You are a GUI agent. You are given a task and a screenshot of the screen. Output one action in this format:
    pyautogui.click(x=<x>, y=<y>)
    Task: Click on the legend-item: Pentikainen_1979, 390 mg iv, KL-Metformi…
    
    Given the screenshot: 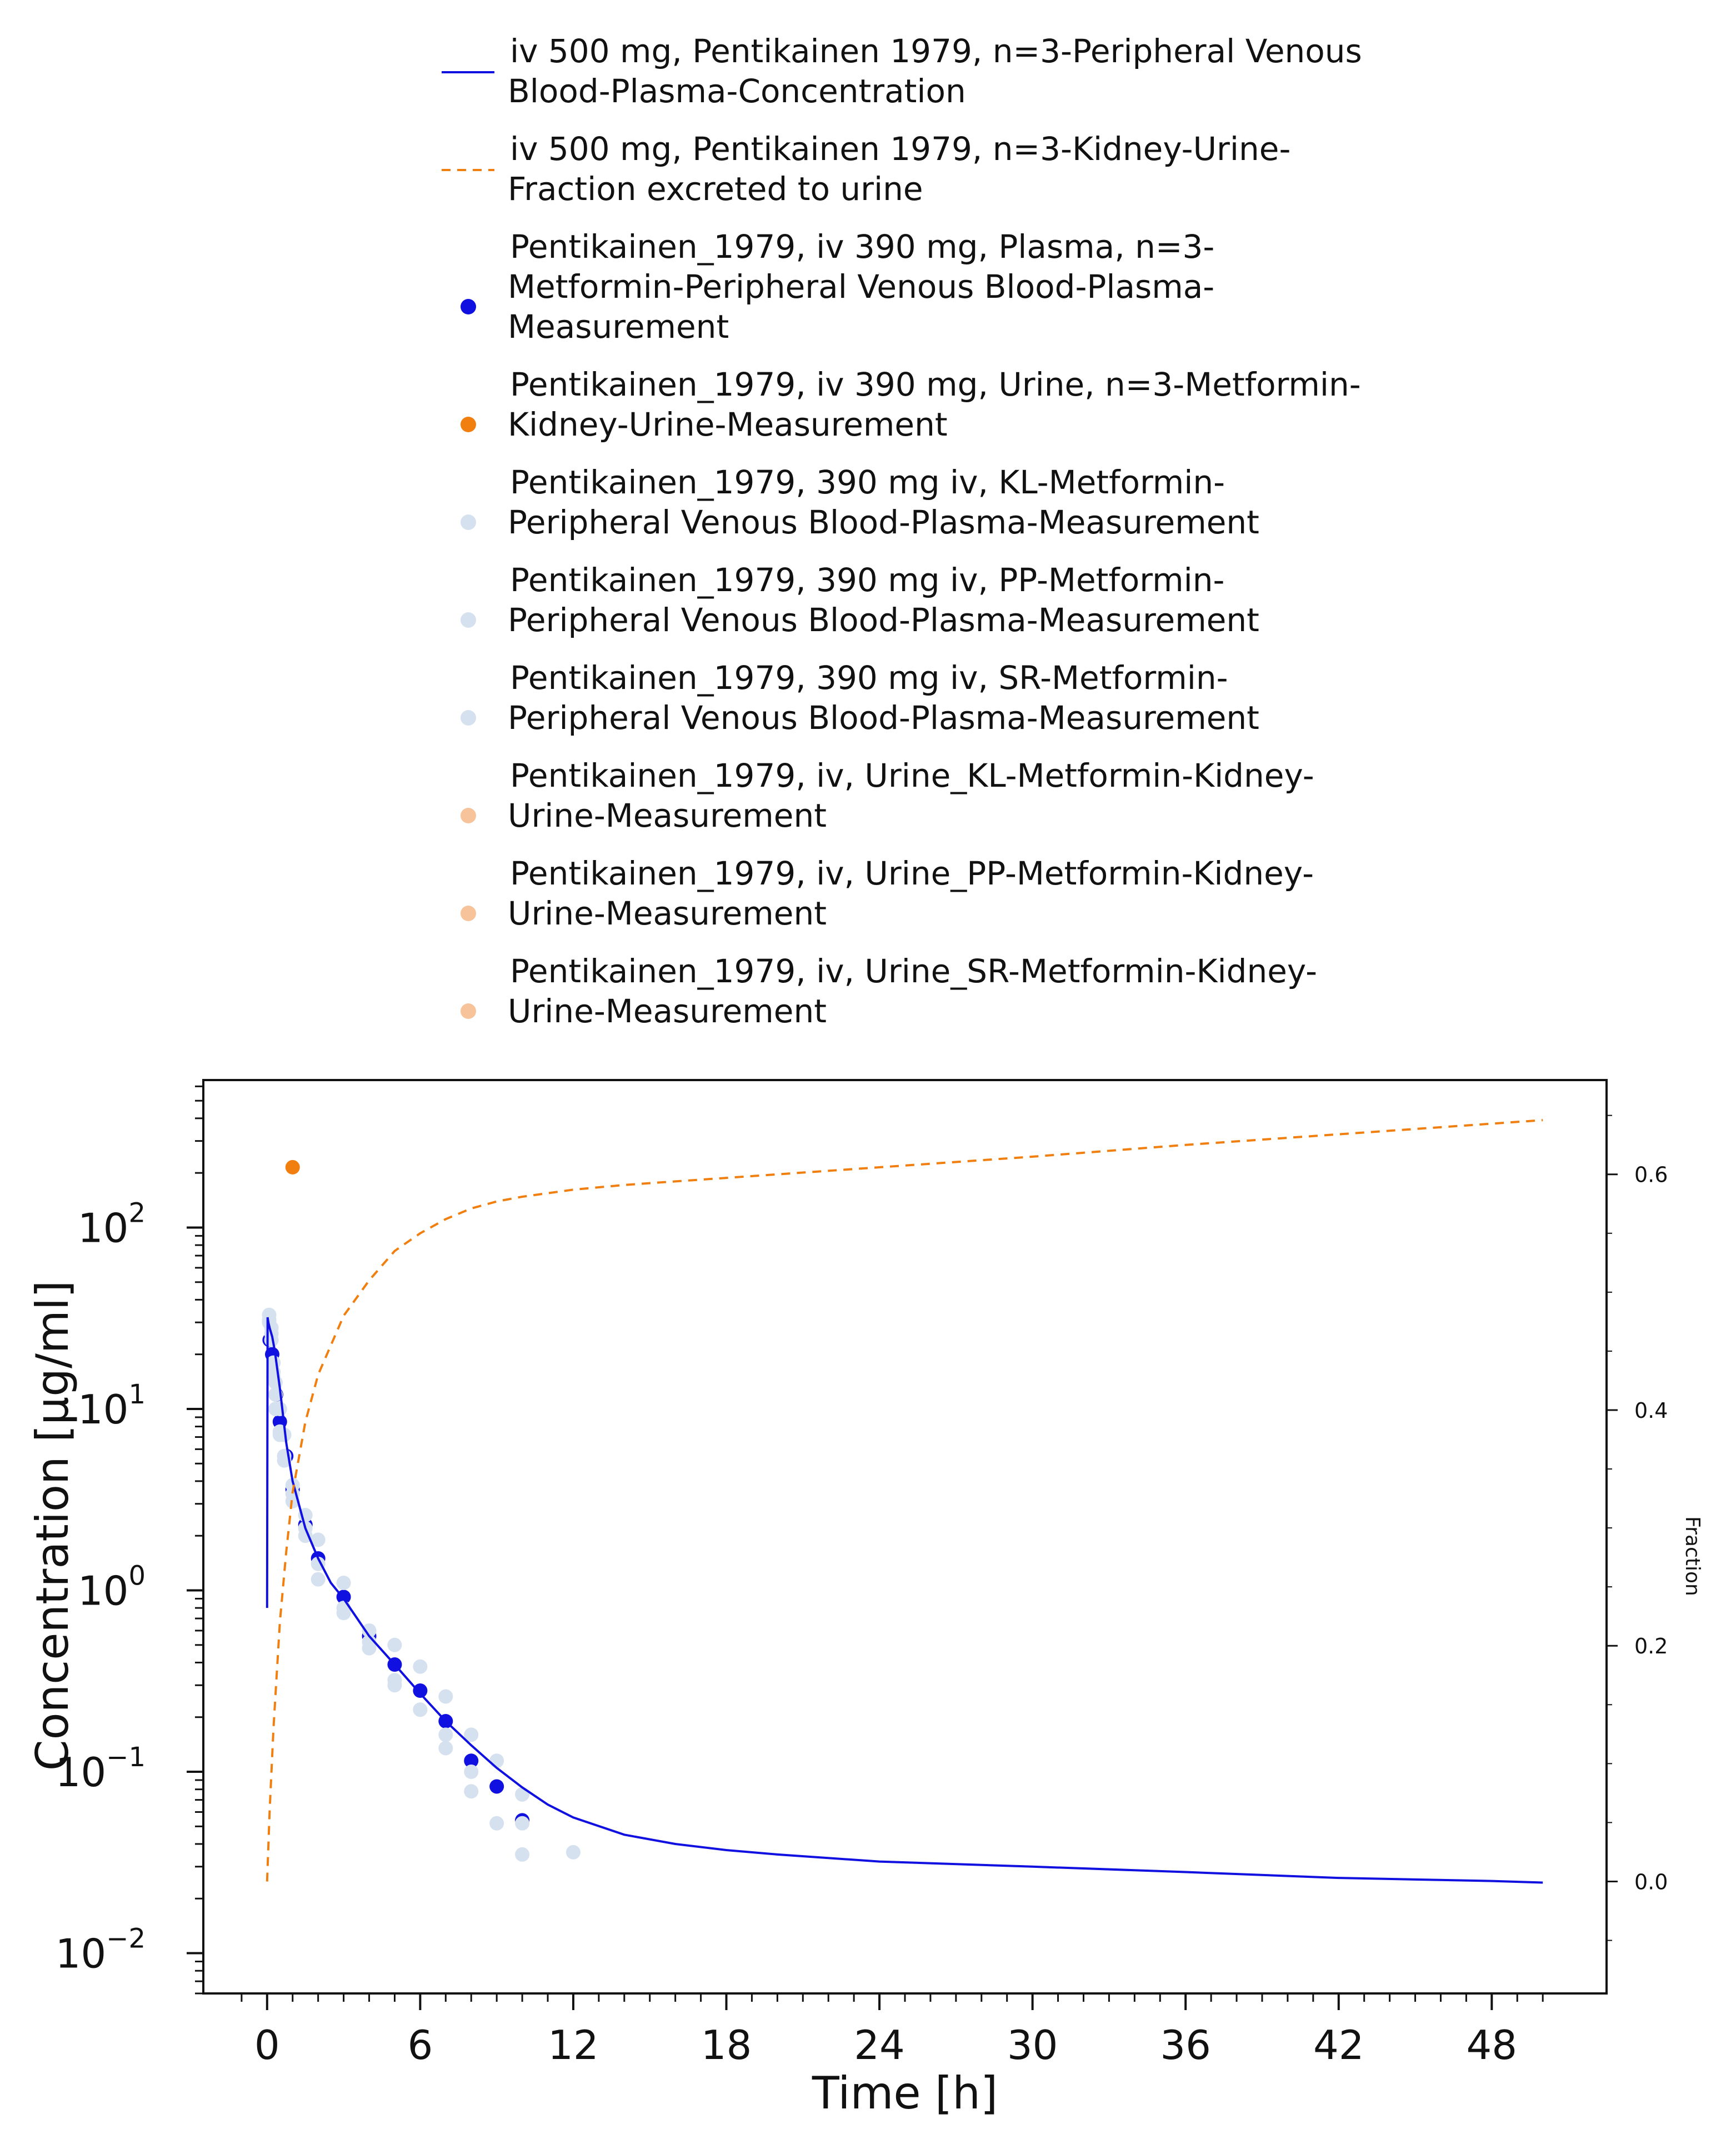 What is the action you would take?
    pyautogui.click(x=860, y=502)
    